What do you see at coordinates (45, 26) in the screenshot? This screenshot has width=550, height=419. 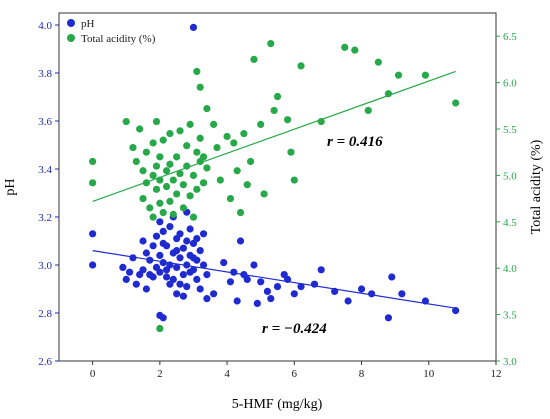 I see `y-left-tick-label: 4.0` at bounding box center [45, 26].